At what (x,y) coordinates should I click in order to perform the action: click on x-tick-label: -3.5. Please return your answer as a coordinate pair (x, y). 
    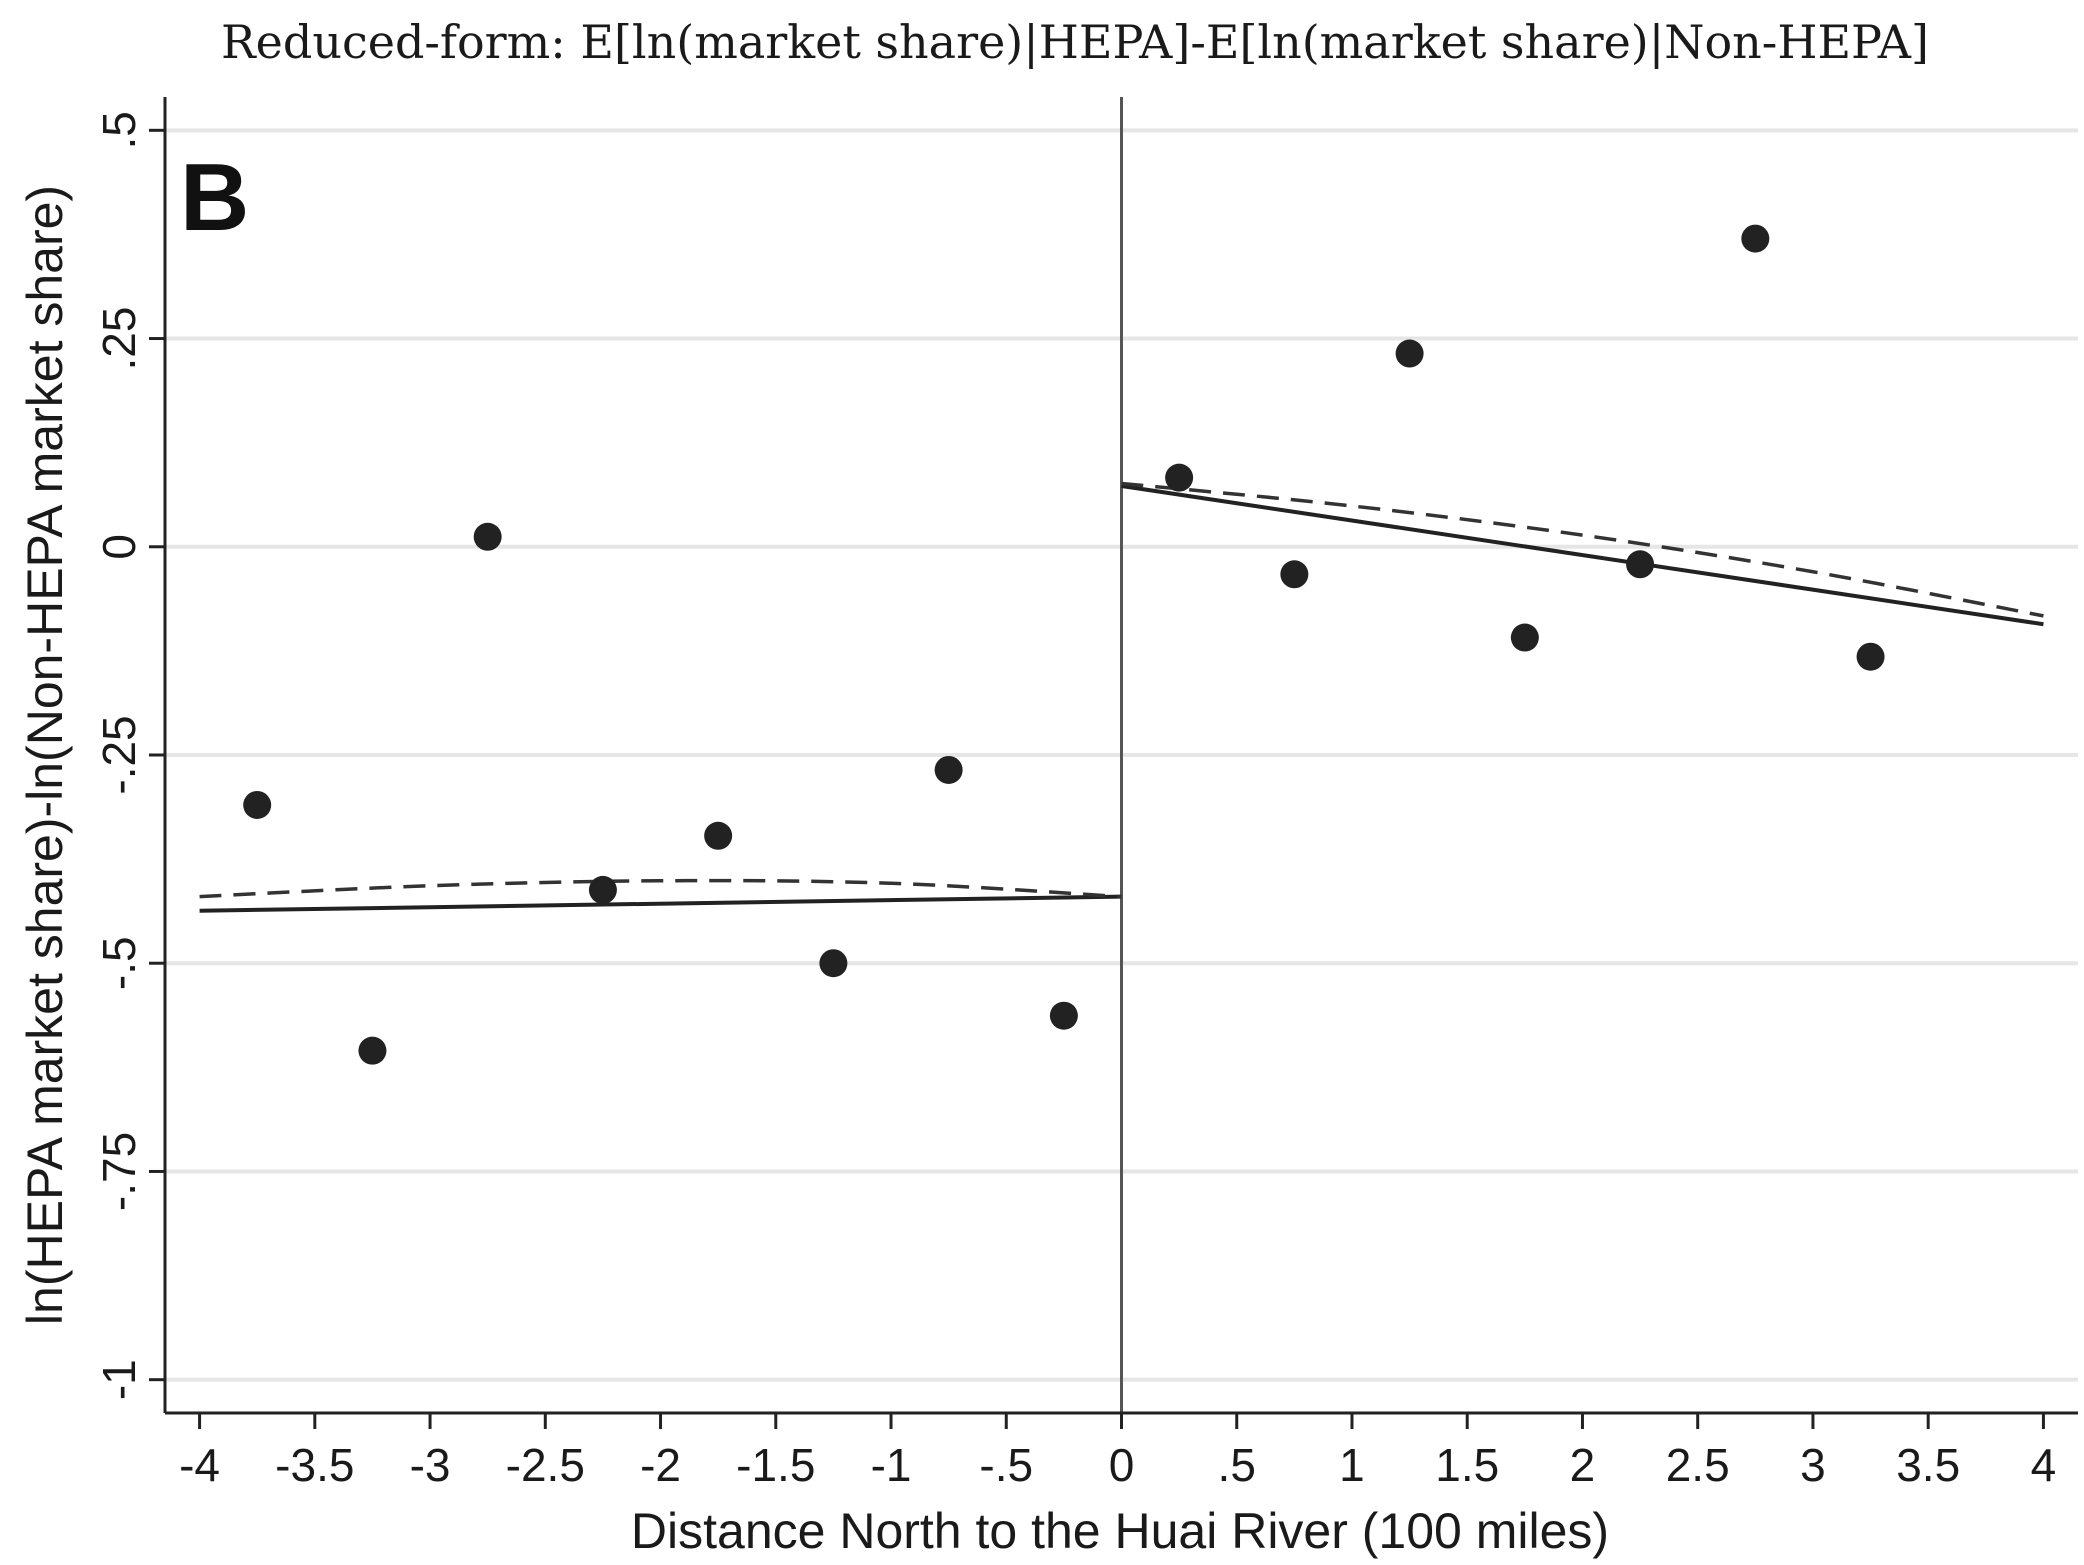
    Looking at the image, I should click on (314, 1465).